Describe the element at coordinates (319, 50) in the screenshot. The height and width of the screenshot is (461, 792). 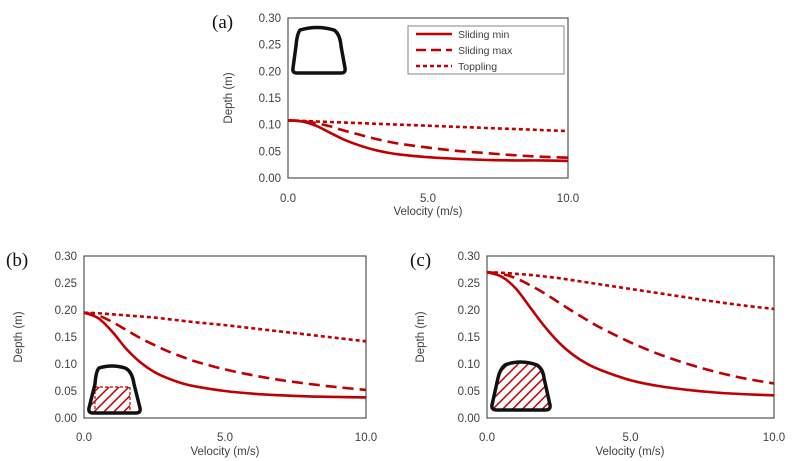
I see `vehicle-outline-icon` at that location.